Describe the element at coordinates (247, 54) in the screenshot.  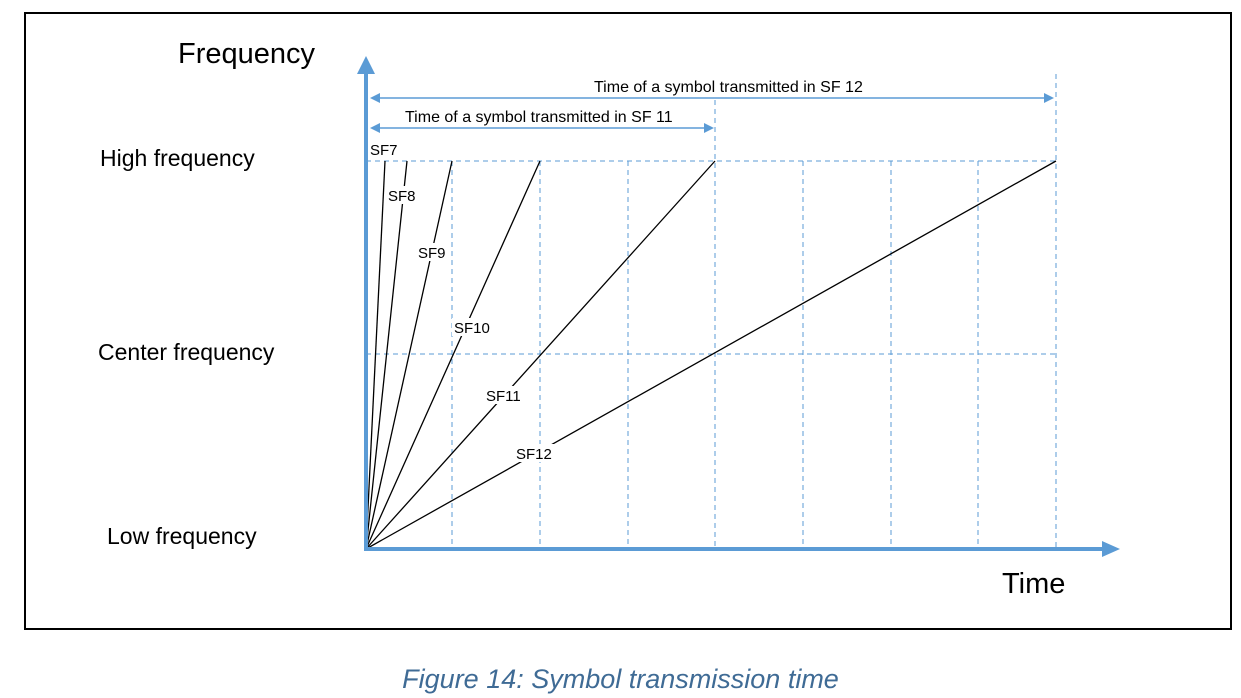
I see `y-axis-title: Frequency` at that location.